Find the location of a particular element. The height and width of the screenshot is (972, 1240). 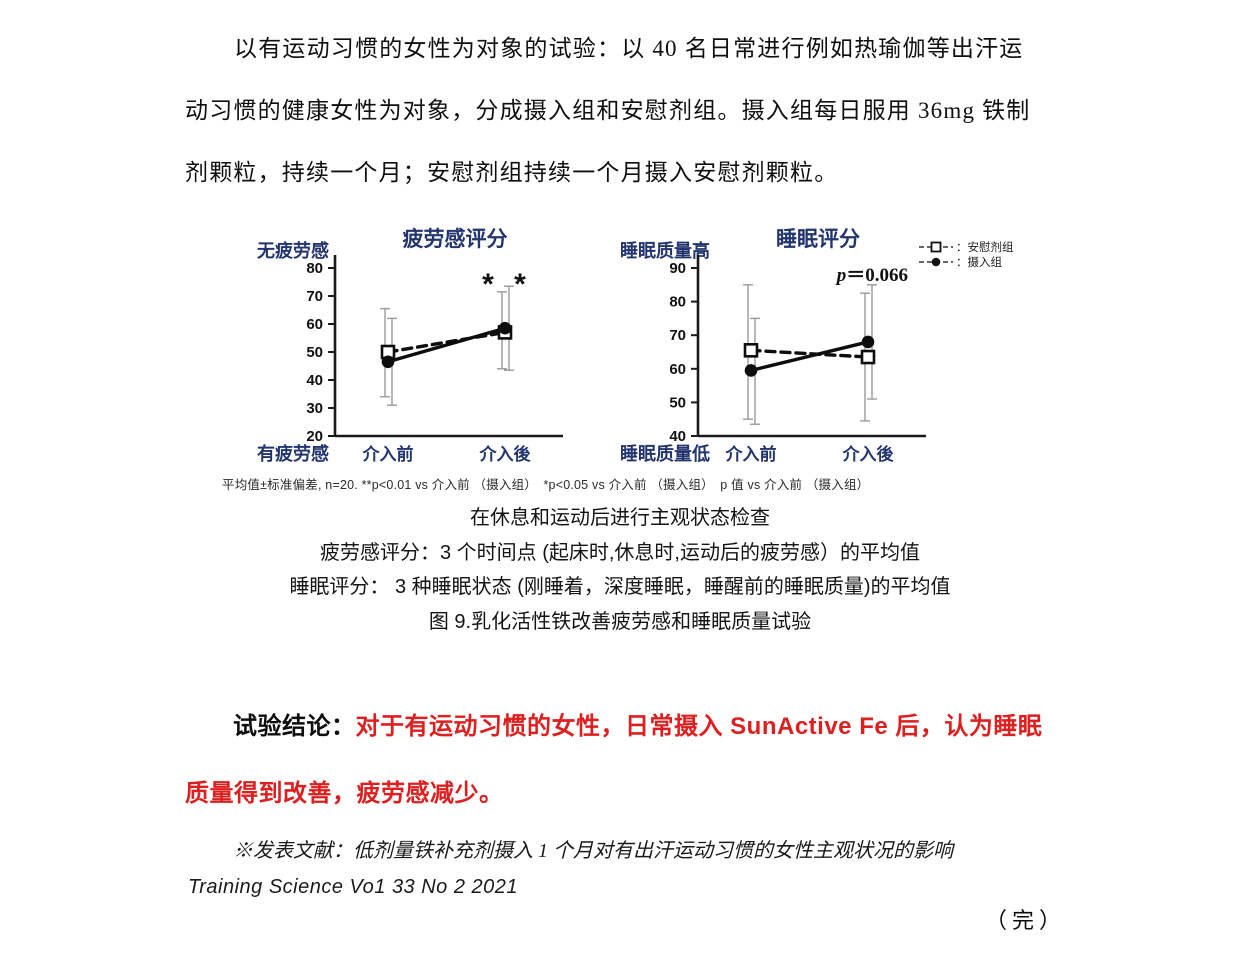

conclusion-prefix: 试验结论： is located at coordinates (294, 726).